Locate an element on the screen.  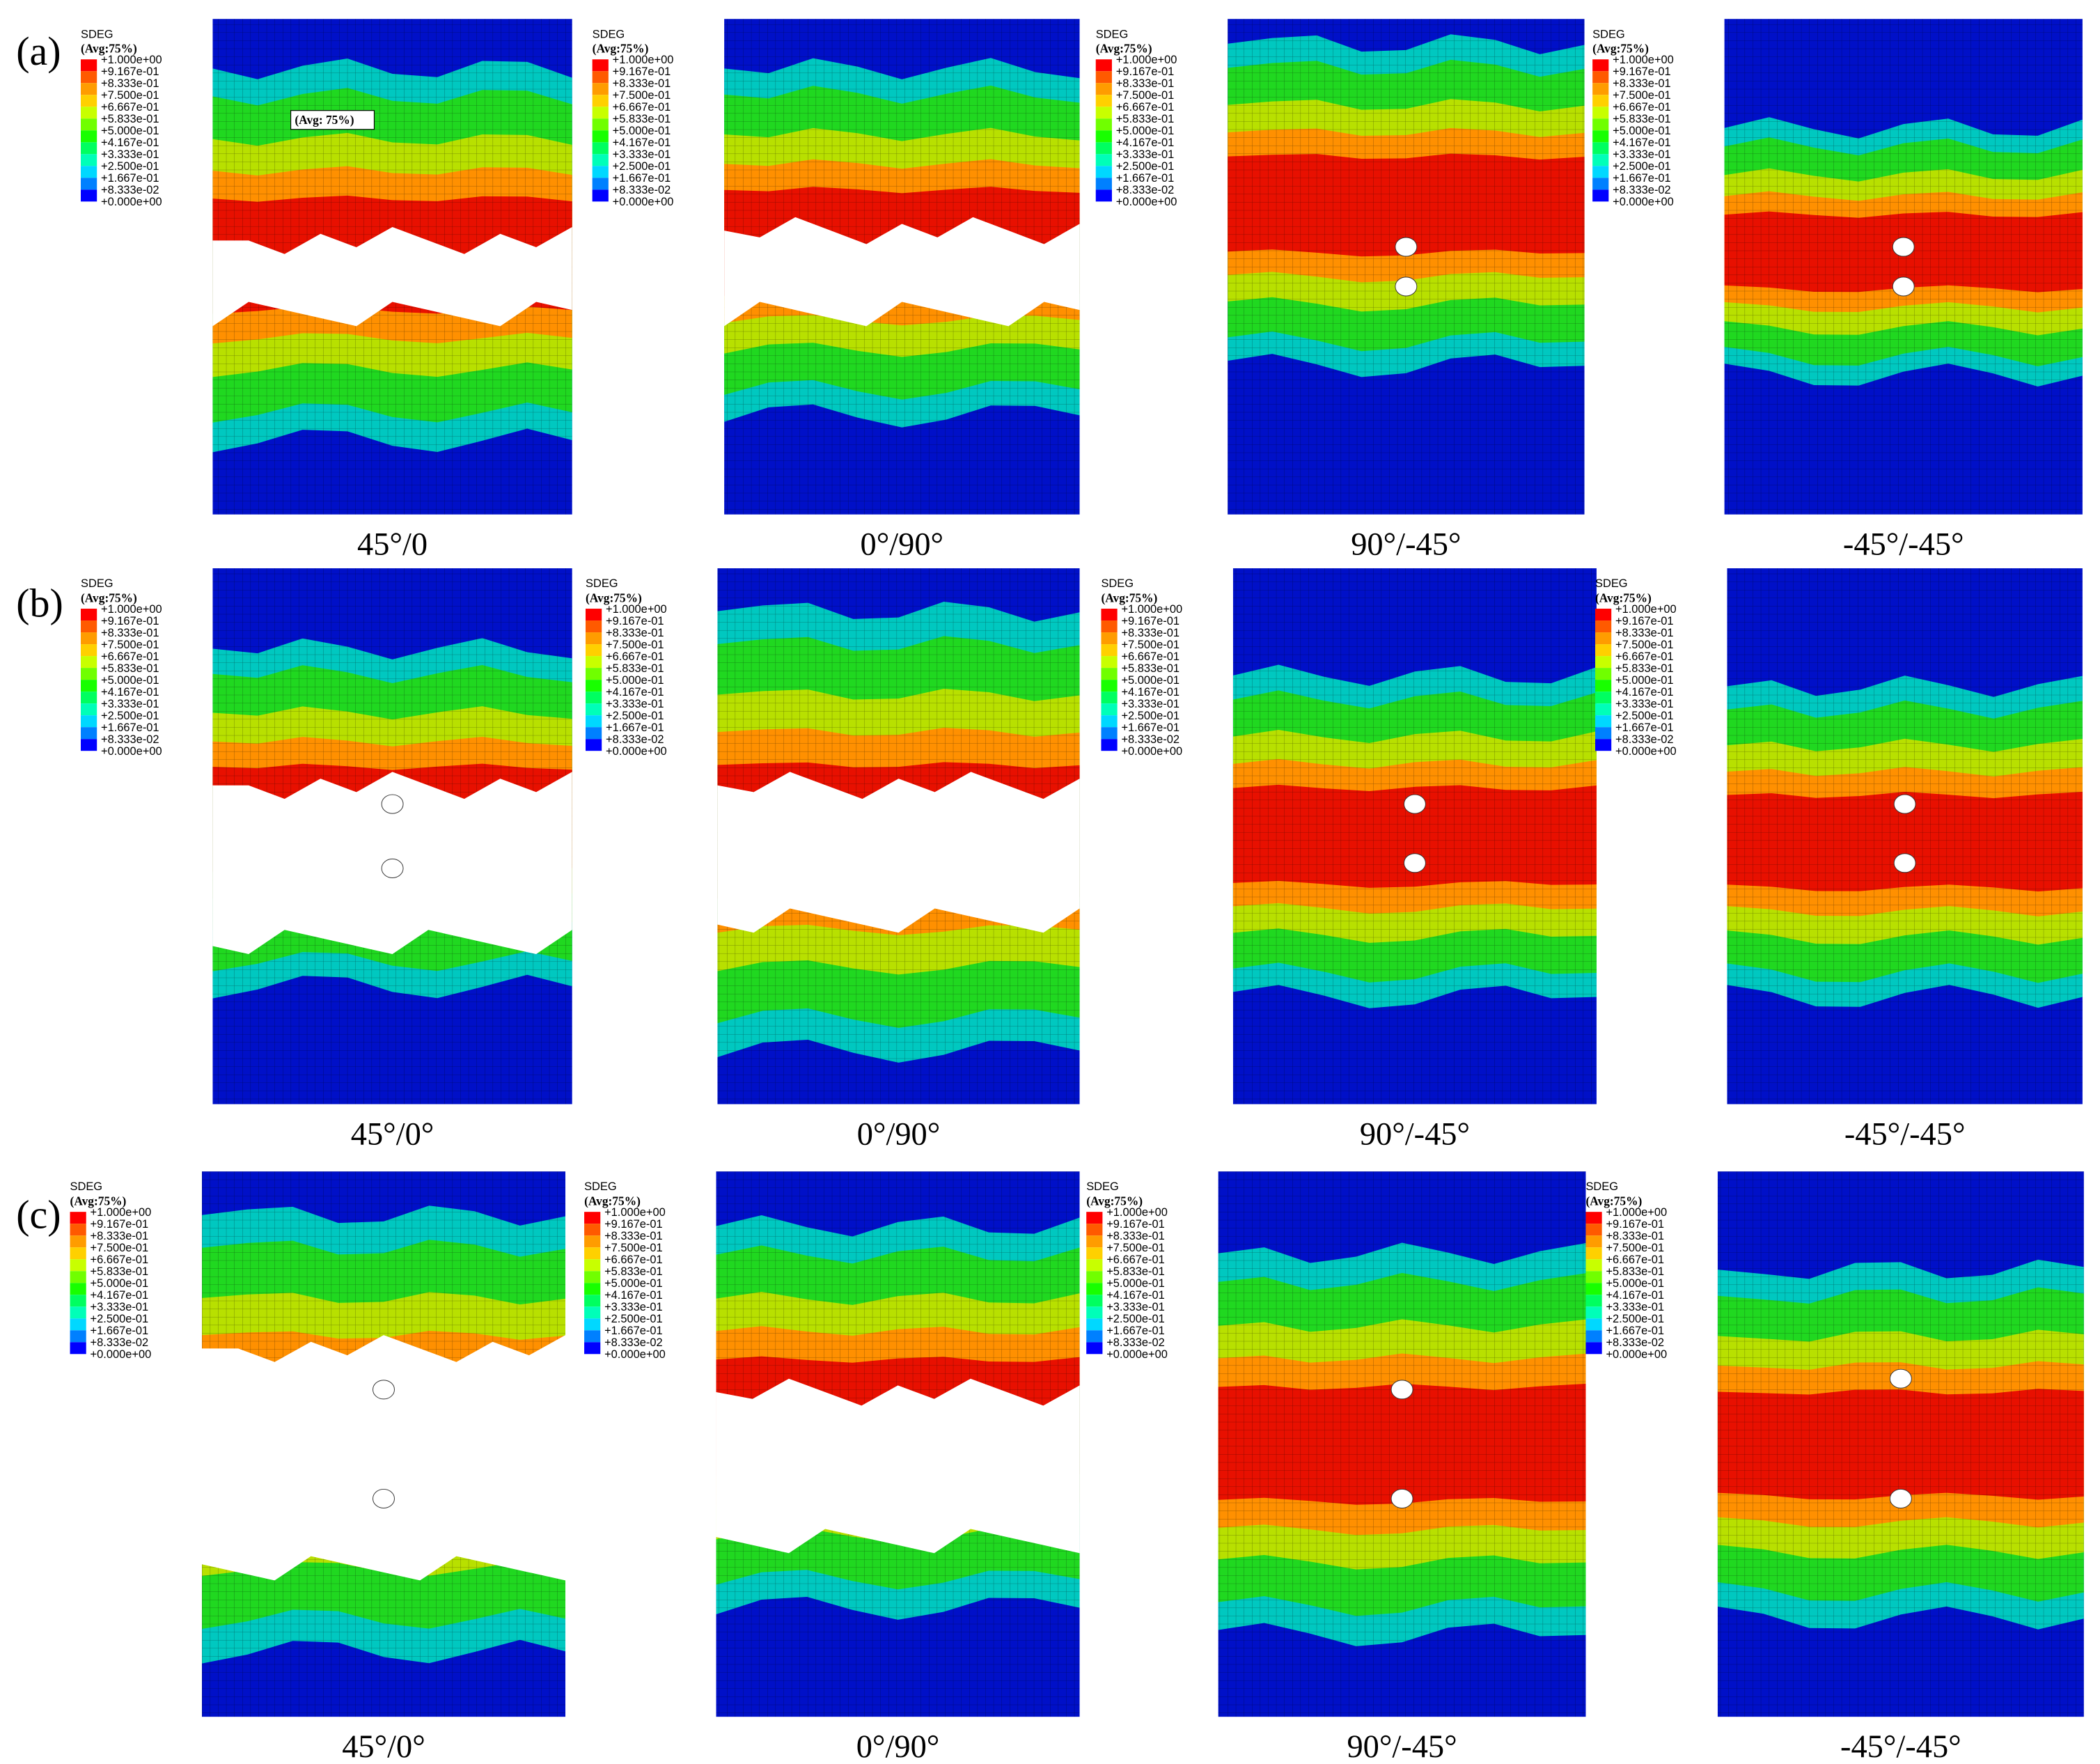
annotation-box is located at coordinates (332, 120).